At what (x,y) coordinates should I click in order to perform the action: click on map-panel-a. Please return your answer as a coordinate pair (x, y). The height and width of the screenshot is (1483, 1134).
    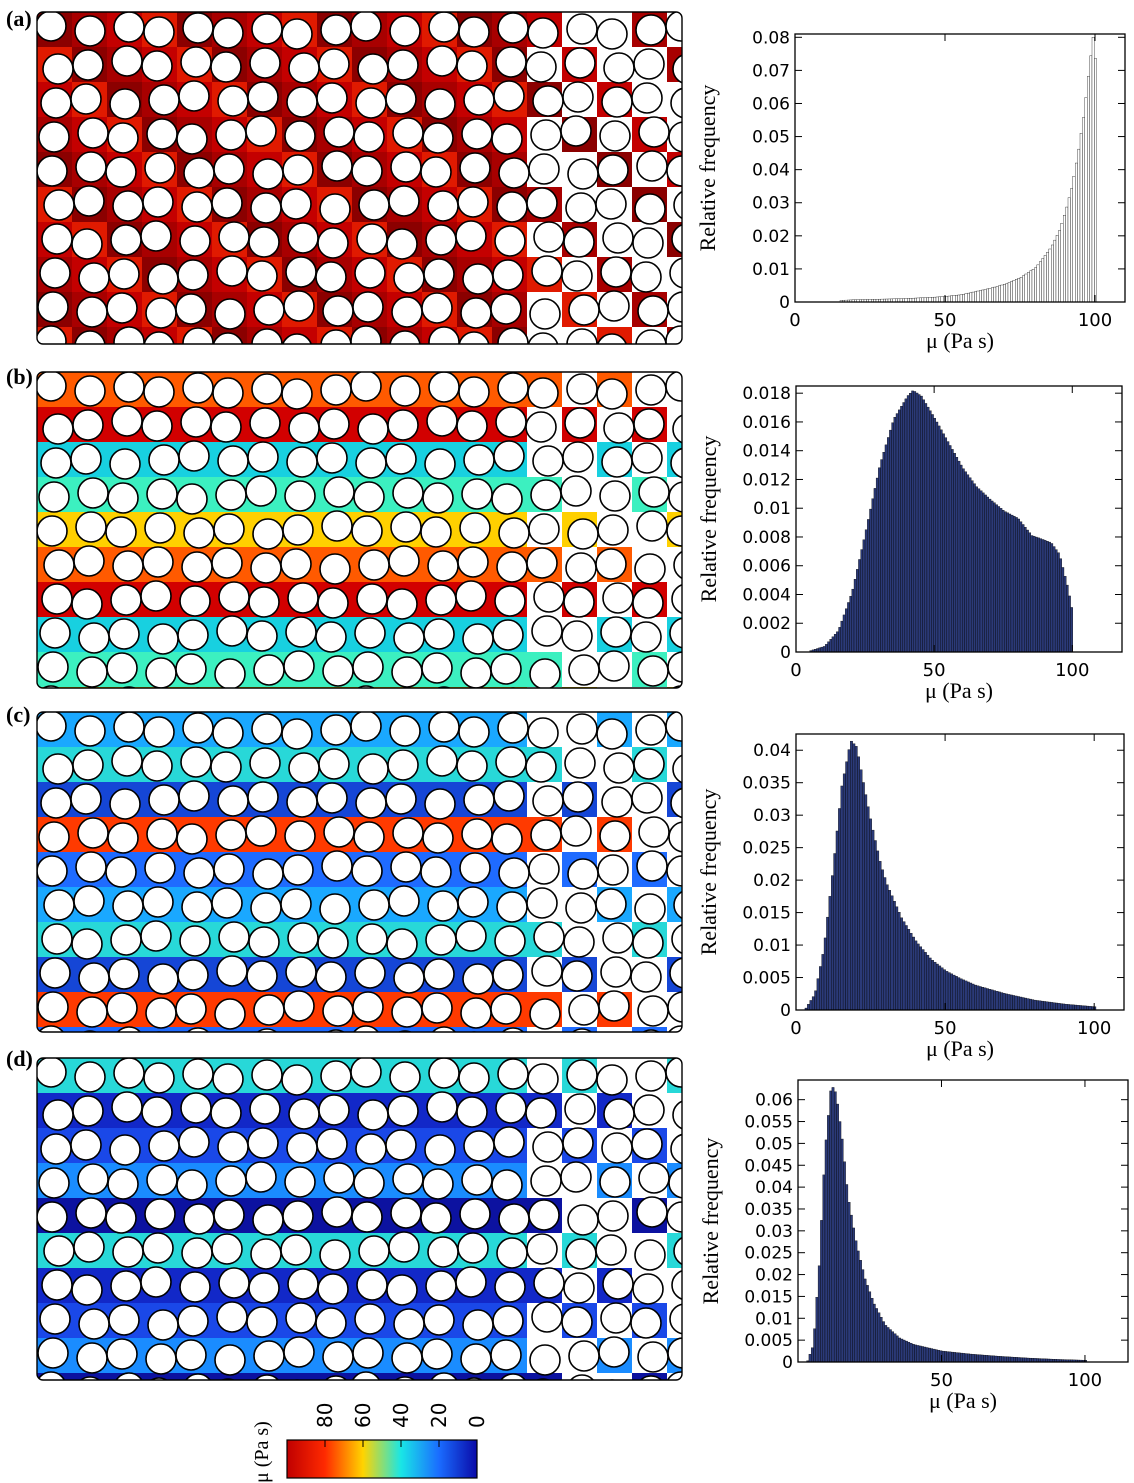
    Looking at the image, I should click on (359, 178).